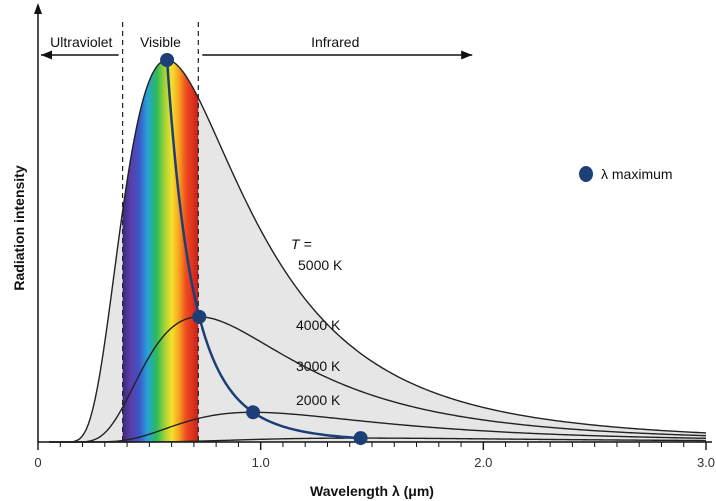 Image resolution: width=716 pixels, height=501 pixels. I want to click on x-tick-label-1: 1.0, so click(261, 462).